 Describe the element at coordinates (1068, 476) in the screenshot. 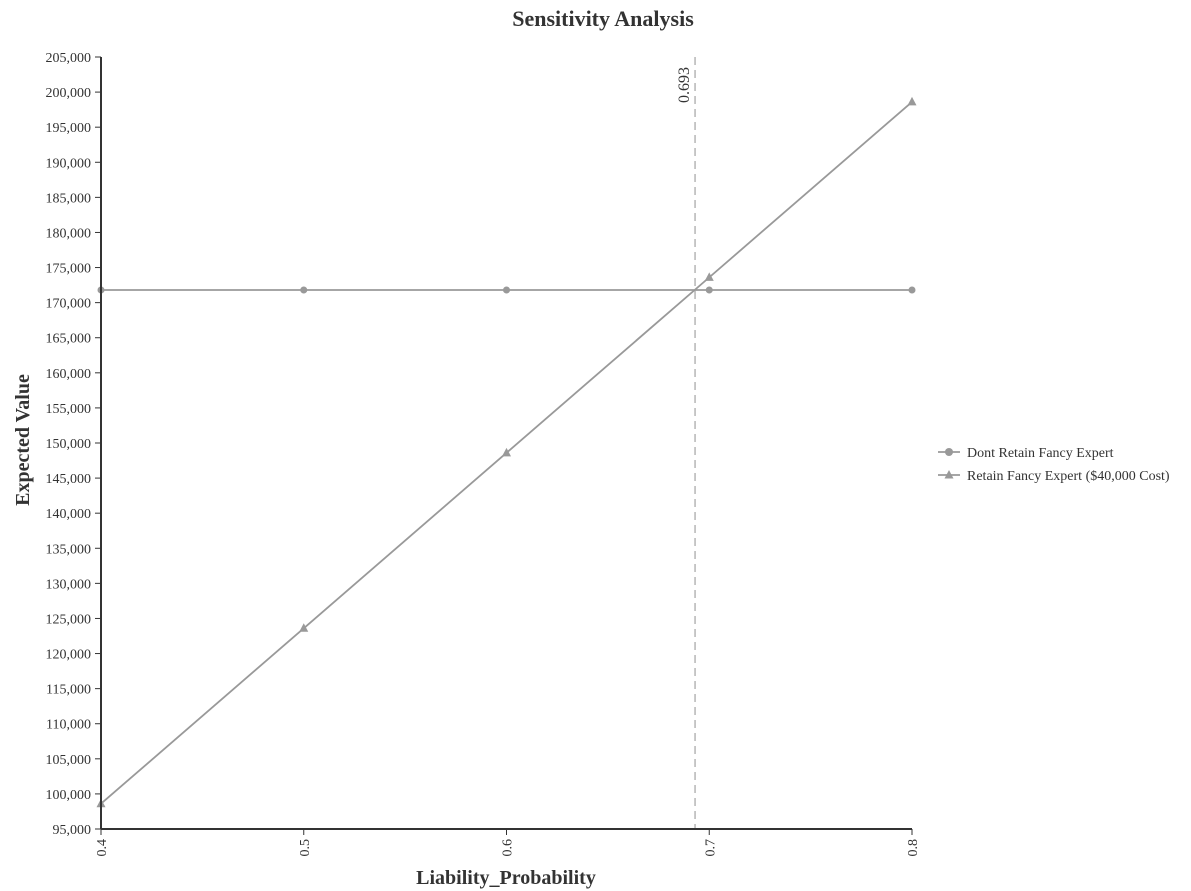

I see `legend-label: Retain Fancy Expert ($40,000 Cost)` at that location.